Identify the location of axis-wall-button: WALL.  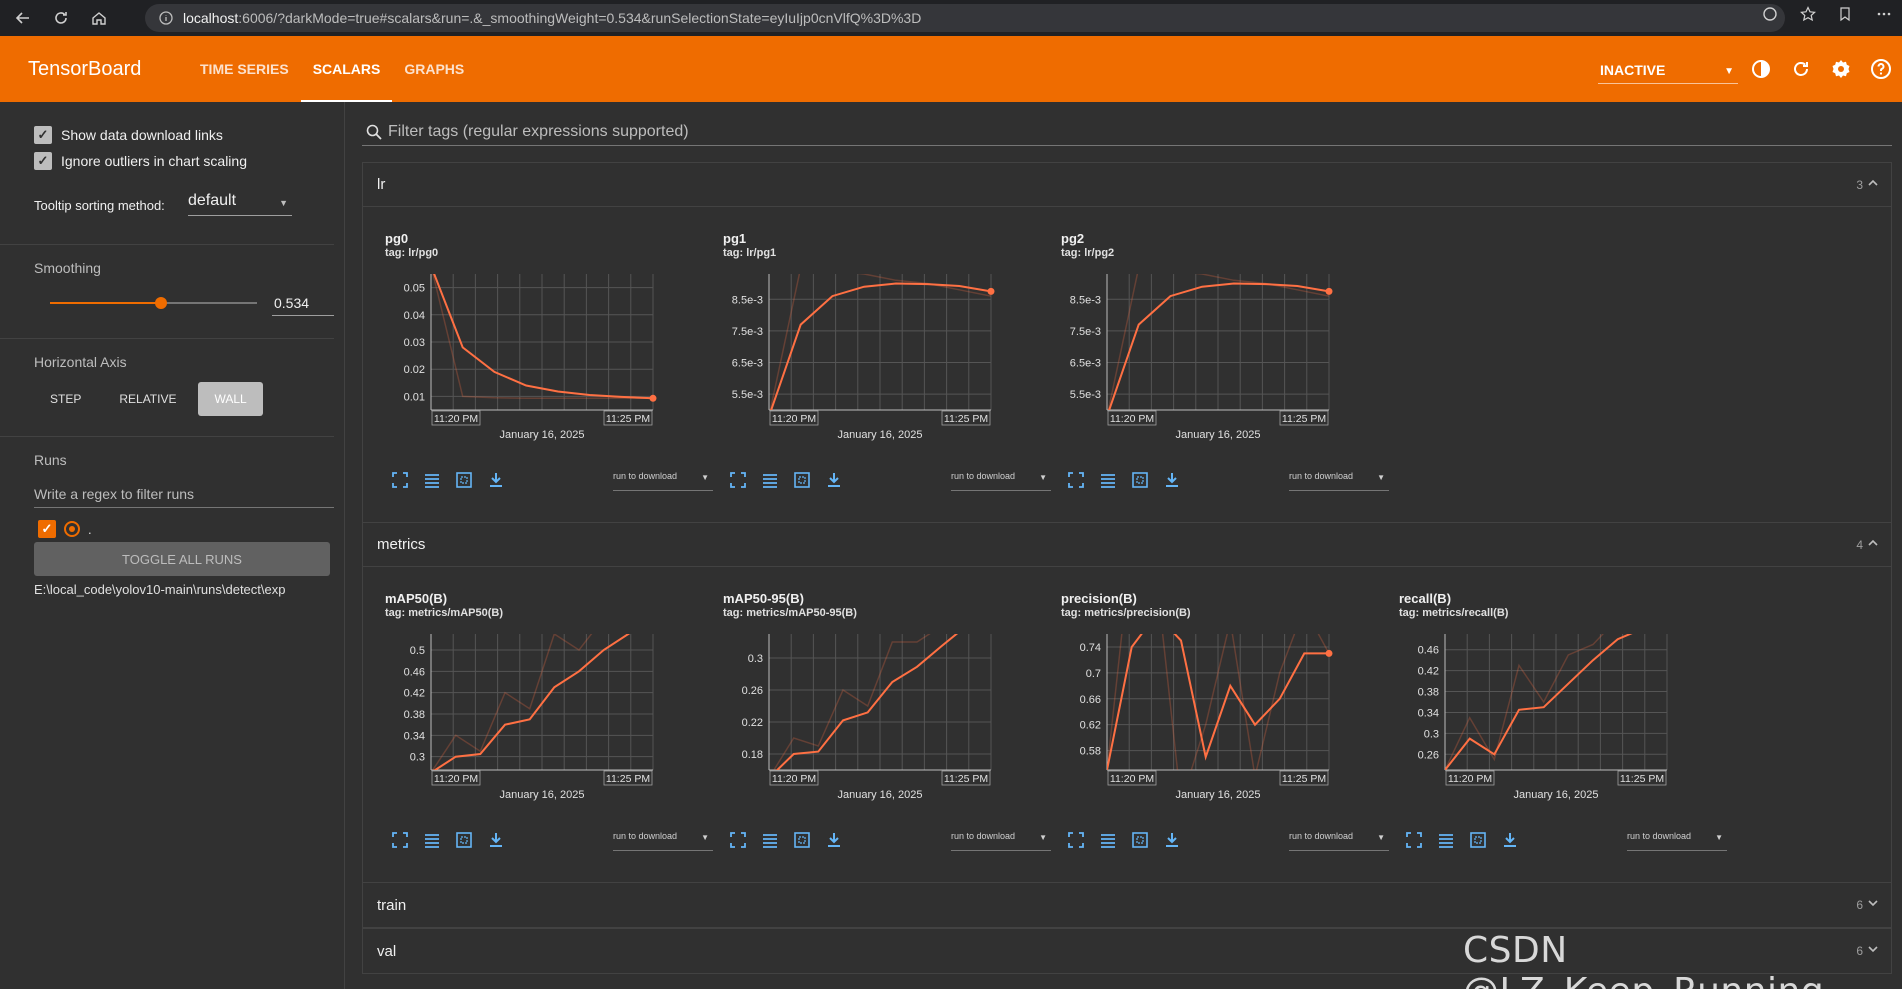
(230, 399).